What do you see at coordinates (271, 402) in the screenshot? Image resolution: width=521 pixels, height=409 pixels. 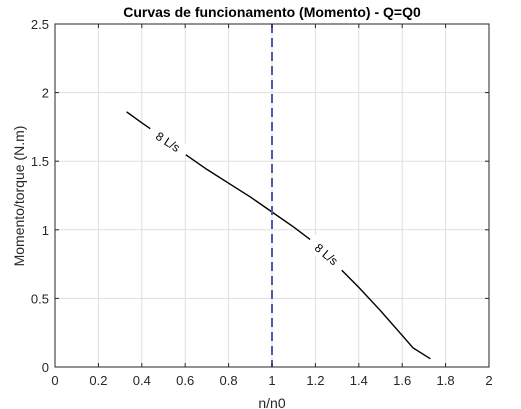 I see `x-axis-label: n/n0` at bounding box center [271, 402].